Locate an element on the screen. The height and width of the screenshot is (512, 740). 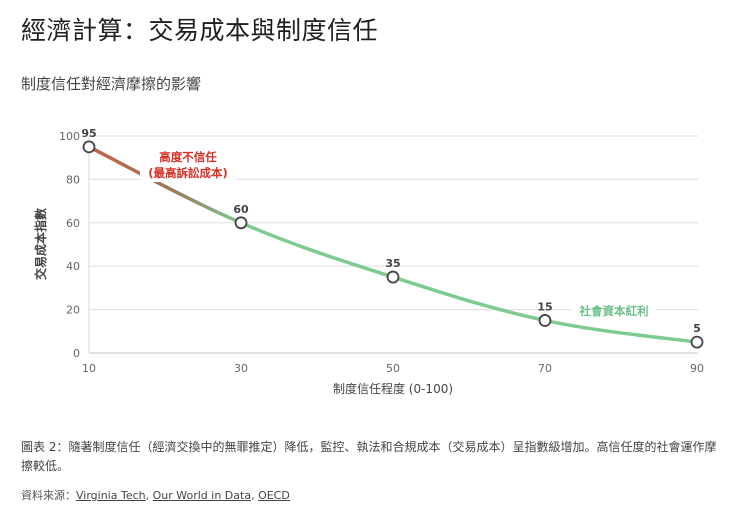
x-tick-label: 10 is located at coordinates (89, 368).